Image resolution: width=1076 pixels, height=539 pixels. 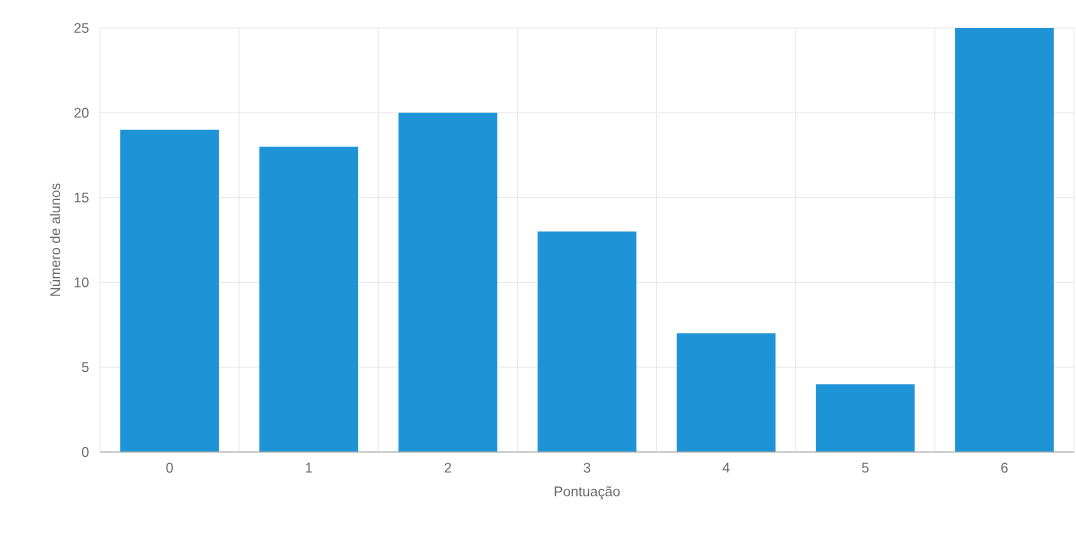 What do you see at coordinates (865, 467) in the screenshot?
I see `x-tick-label: 5` at bounding box center [865, 467].